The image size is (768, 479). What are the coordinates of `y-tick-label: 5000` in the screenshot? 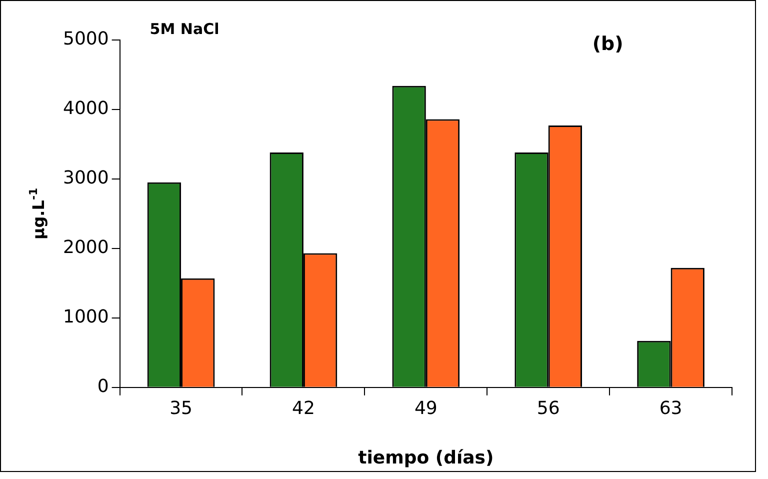 It's located at (85, 39).